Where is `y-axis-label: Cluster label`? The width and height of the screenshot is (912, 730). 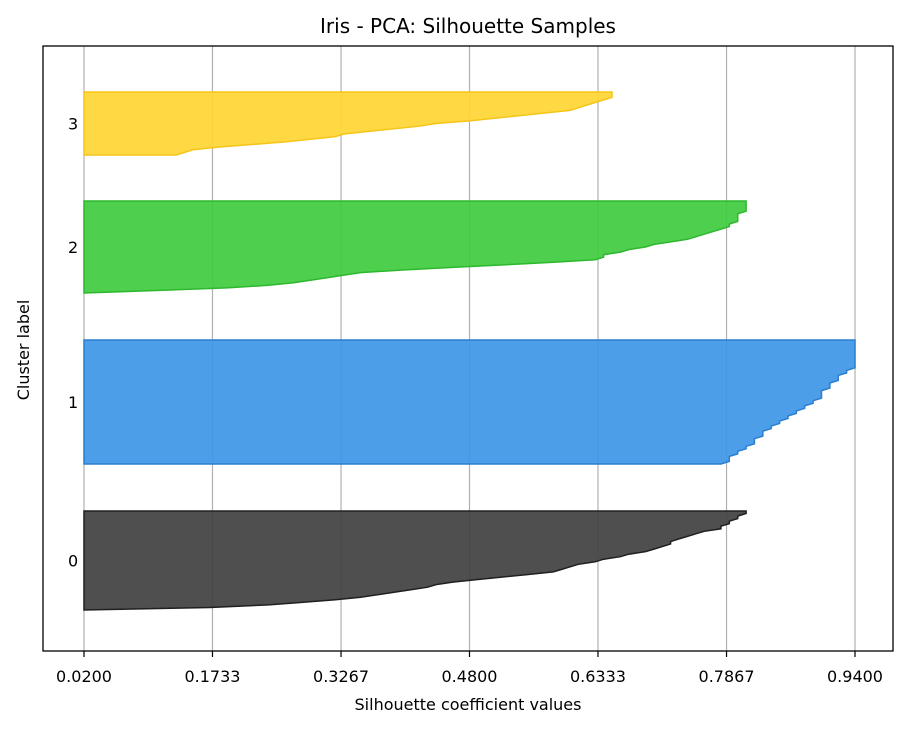
y-axis-label: Cluster label is located at coordinates (23, 350).